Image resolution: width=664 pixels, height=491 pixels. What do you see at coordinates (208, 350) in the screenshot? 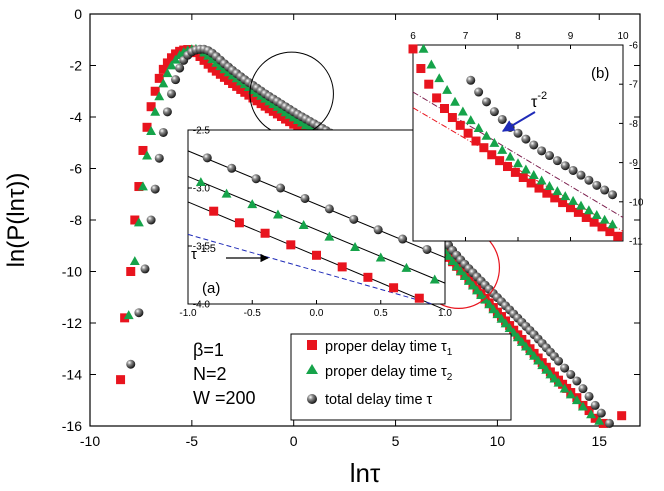
I see `param-beta: β=1` at bounding box center [208, 350].